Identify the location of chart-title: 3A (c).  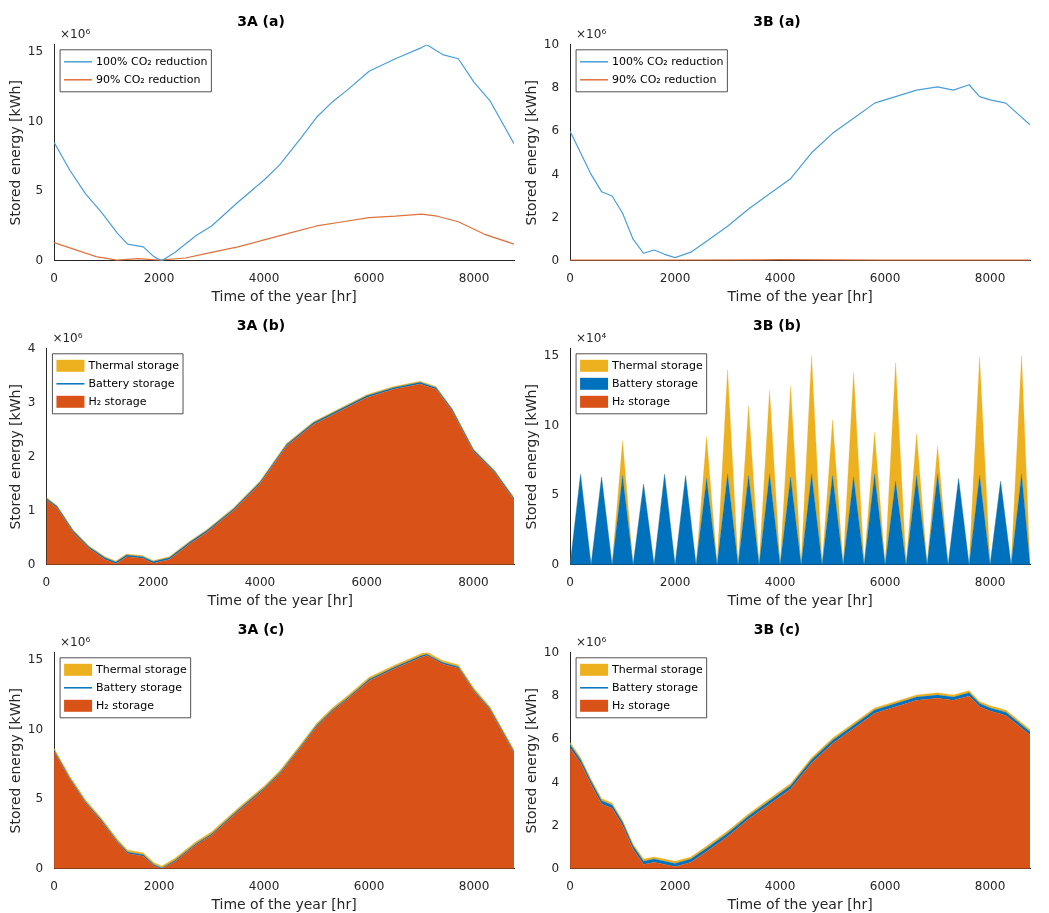
(261, 629).